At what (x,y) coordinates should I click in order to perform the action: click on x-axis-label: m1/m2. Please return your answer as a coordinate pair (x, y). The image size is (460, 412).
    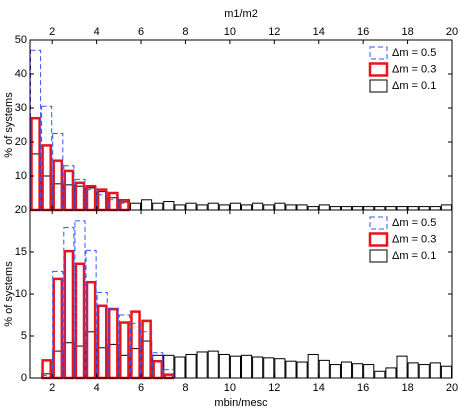
    Looking at the image, I should click on (241, 14).